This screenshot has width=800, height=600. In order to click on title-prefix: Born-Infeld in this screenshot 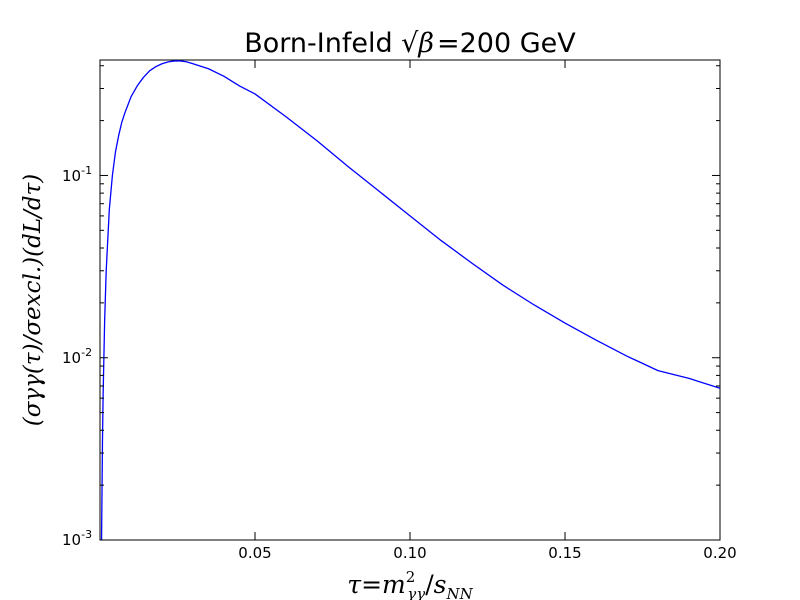, I will do `click(322, 43)`.